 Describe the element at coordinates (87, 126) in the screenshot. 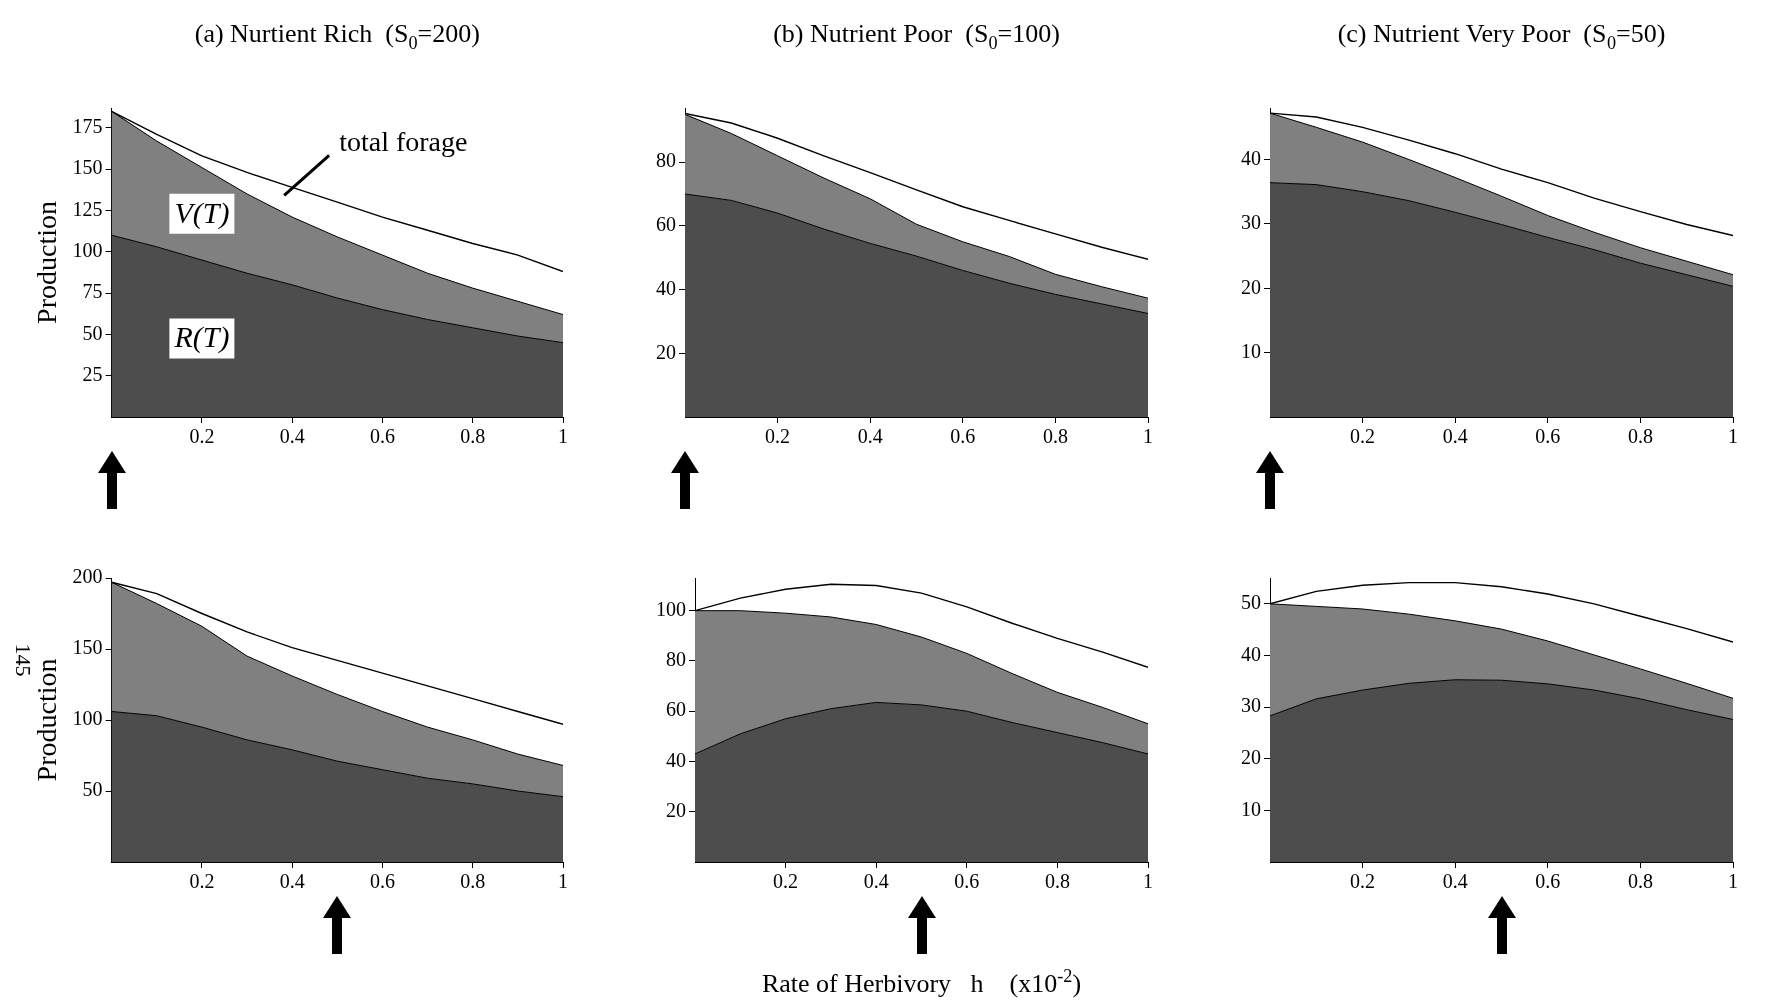

I see `y-tick-label: 175` at that location.